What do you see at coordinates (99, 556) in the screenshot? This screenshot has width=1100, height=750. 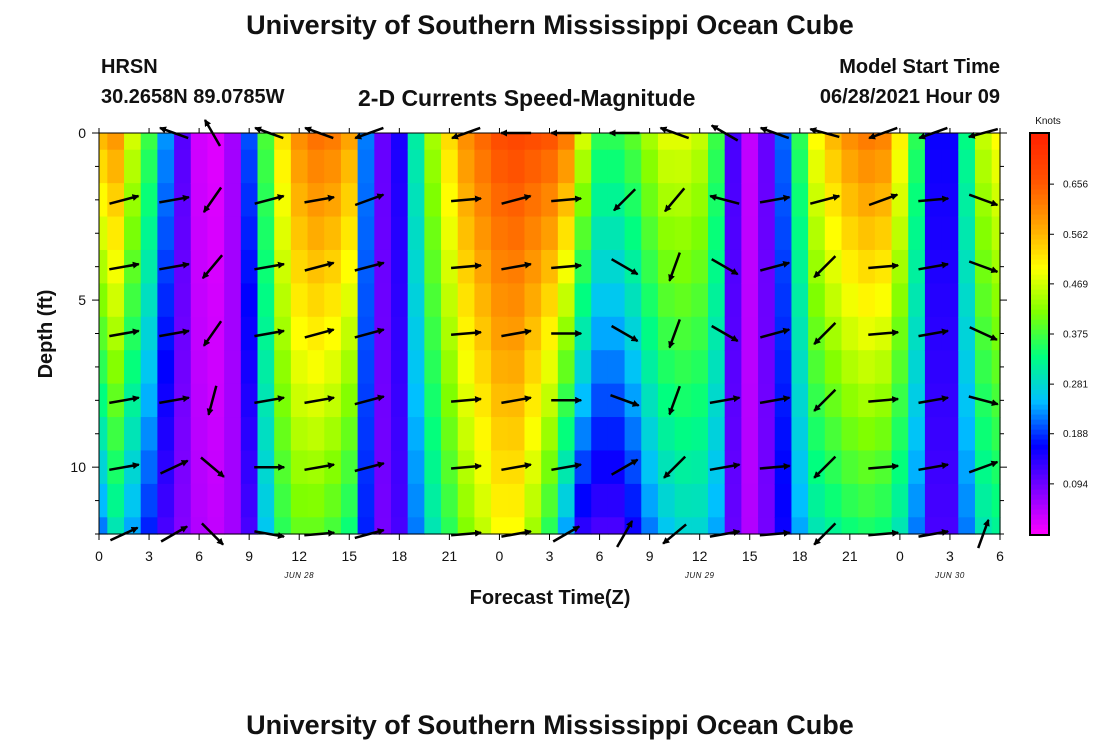 I see `x-tick-label: 0` at bounding box center [99, 556].